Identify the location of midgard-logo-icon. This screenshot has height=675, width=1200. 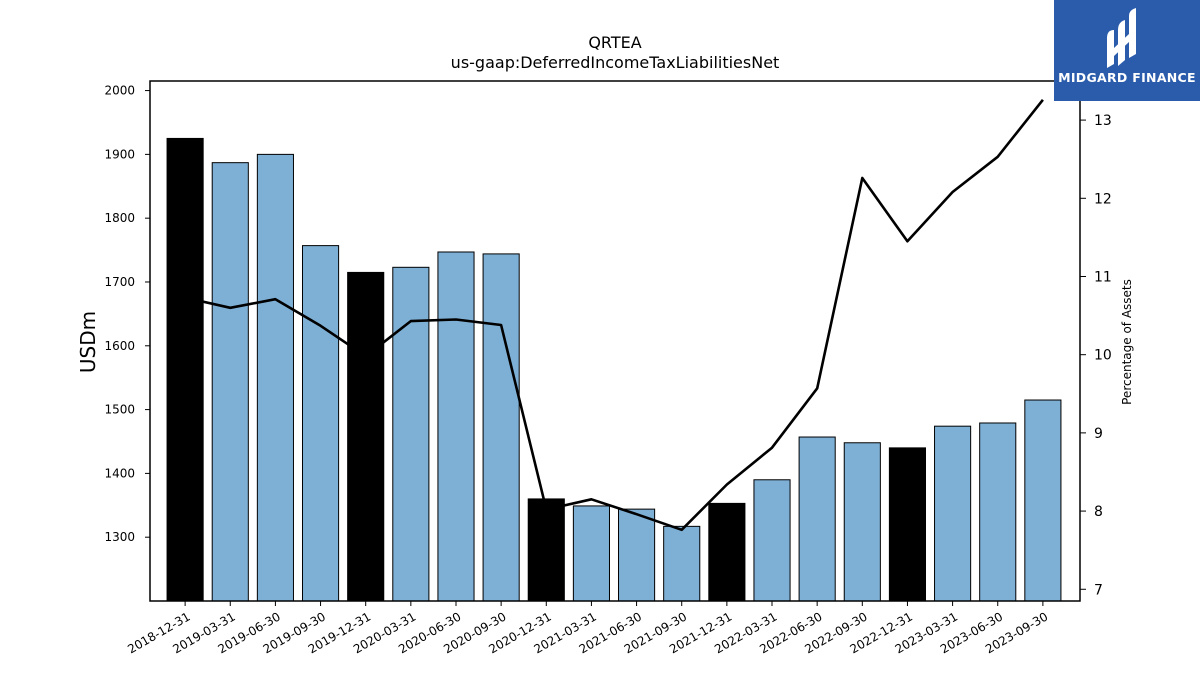
(1121, 38).